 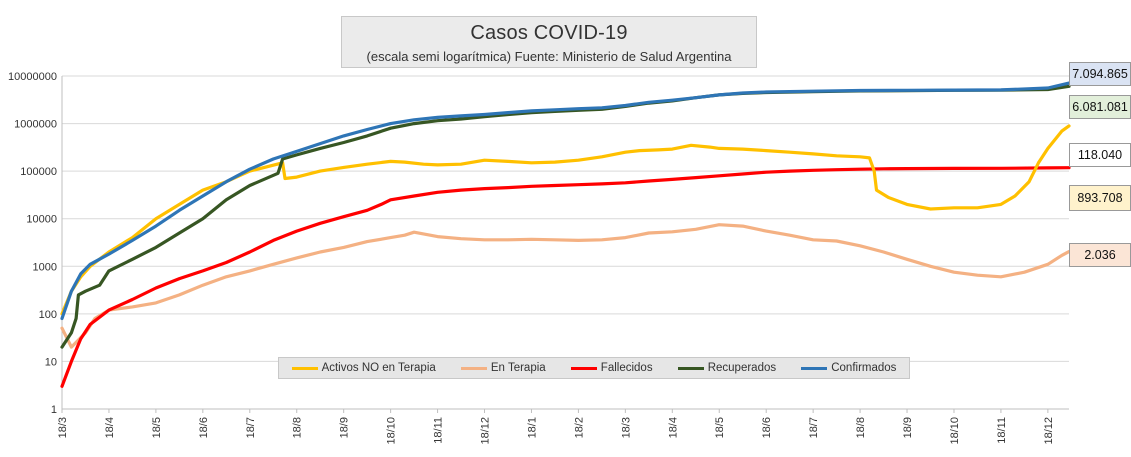 What do you see at coordinates (1100, 255) in the screenshot?
I see `value-label-en-terapia: 2.036` at bounding box center [1100, 255].